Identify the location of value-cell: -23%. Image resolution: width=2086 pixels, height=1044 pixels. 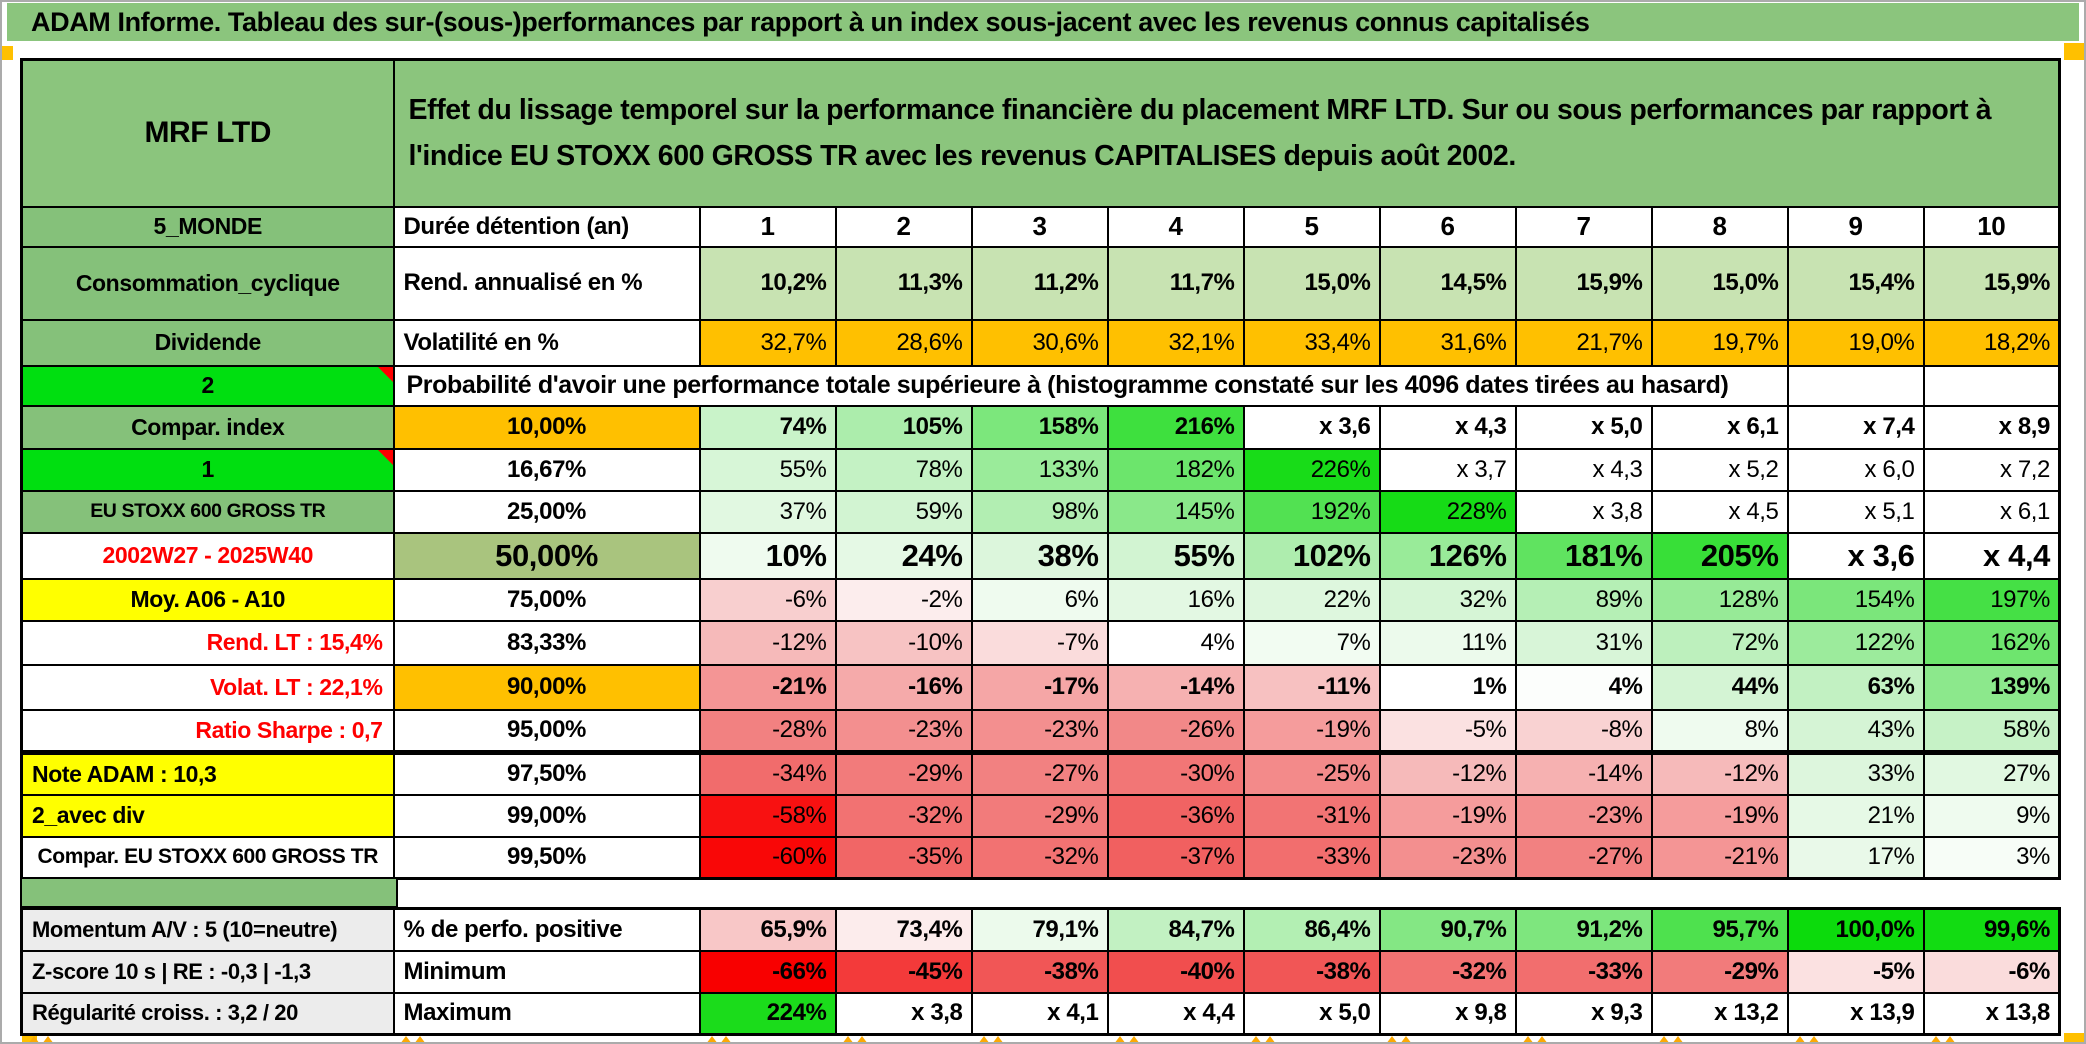
(1039, 731).